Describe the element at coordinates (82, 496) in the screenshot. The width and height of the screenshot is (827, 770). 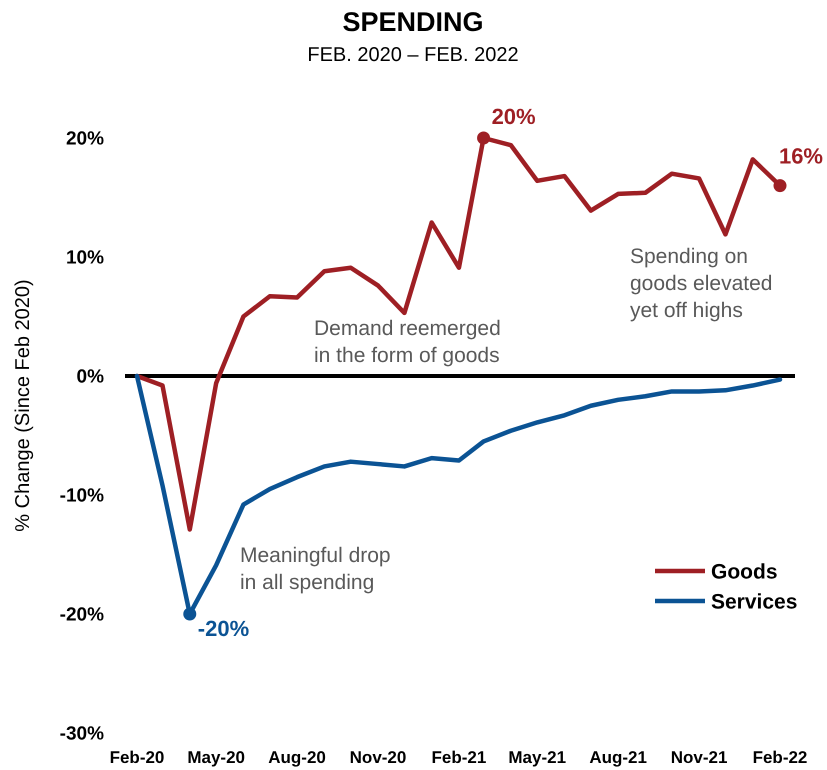
I see `y-tick-label: -10%` at that location.